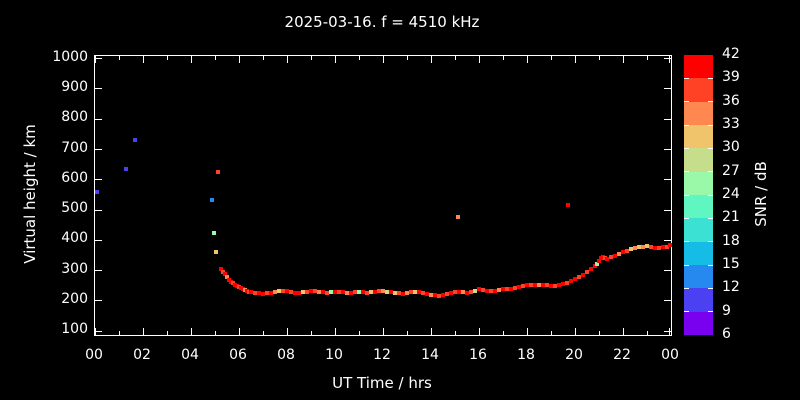  I want to click on chart-title: 2025-03-16. f = 4510 kHz, so click(382, 22).